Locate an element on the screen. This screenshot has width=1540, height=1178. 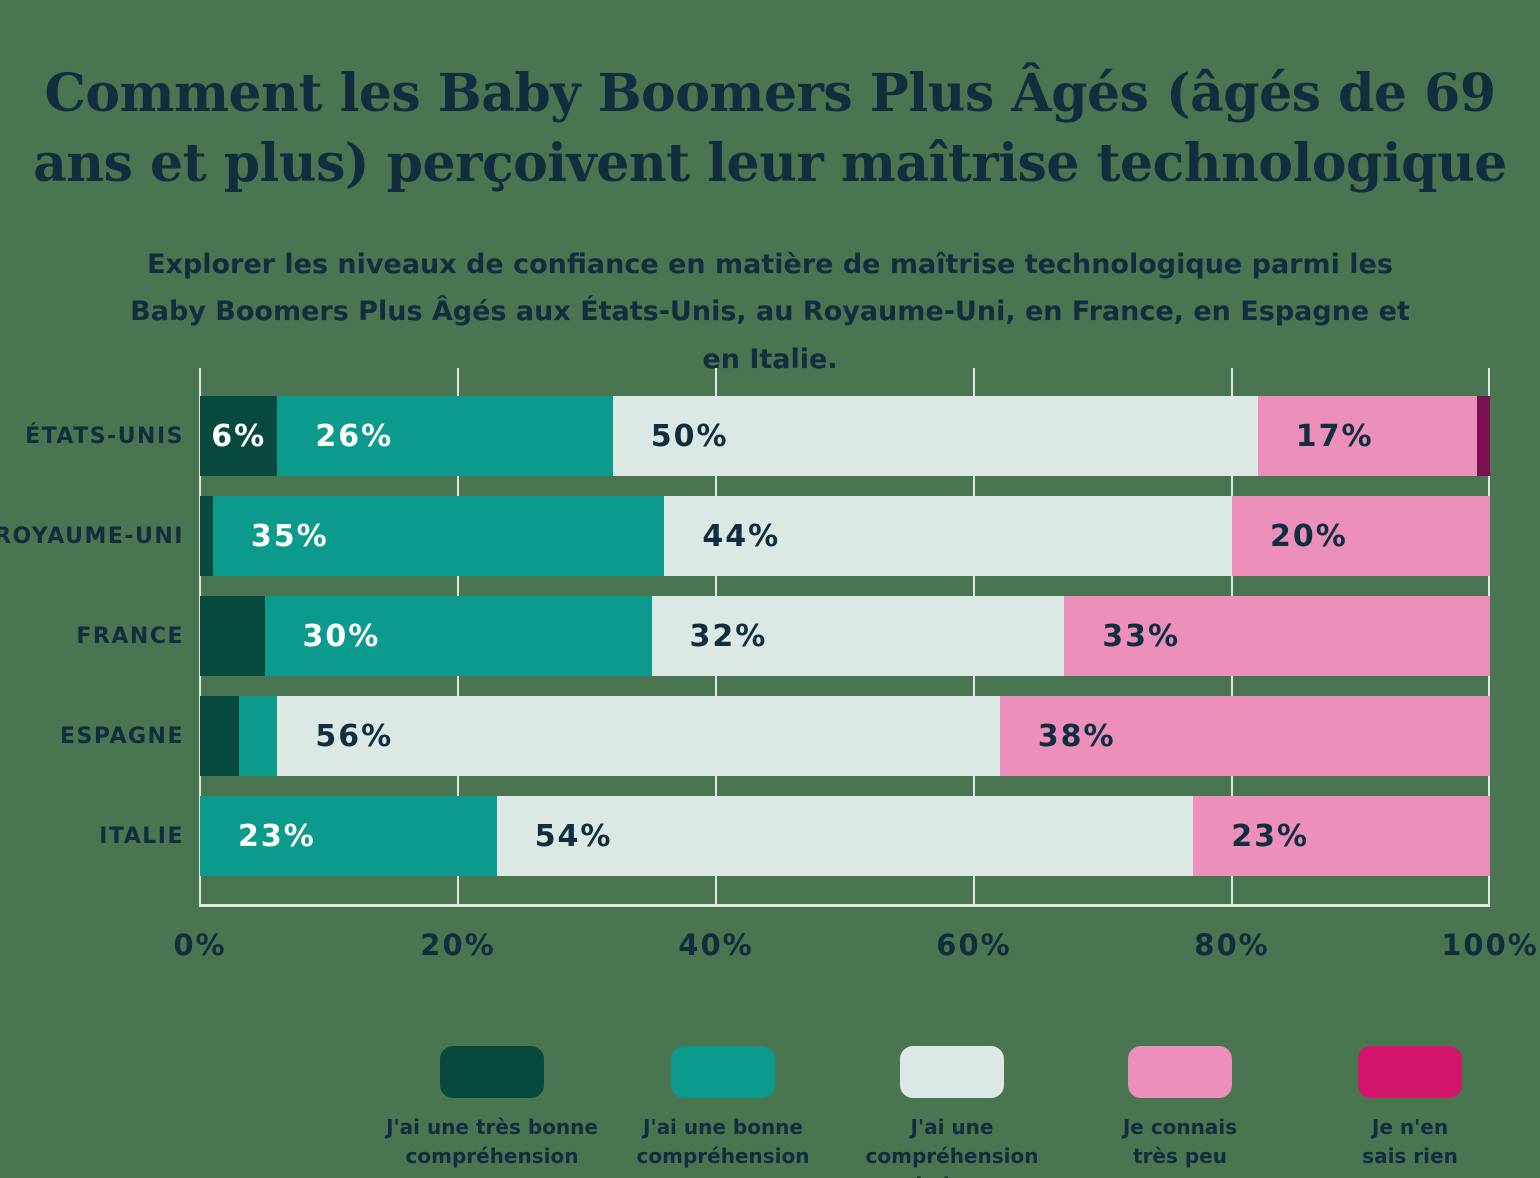
segment-value-label: 35% is located at coordinates (289, 536).